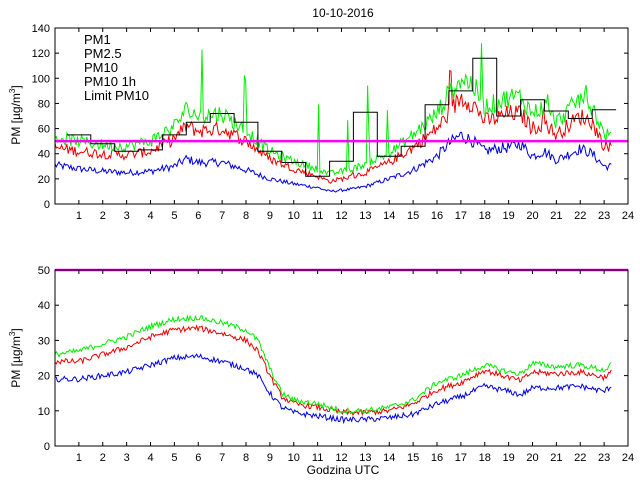 The height and width of the screenshot is (480, 640). I want to click on legend-pm10: PM10, so click(101, 67).